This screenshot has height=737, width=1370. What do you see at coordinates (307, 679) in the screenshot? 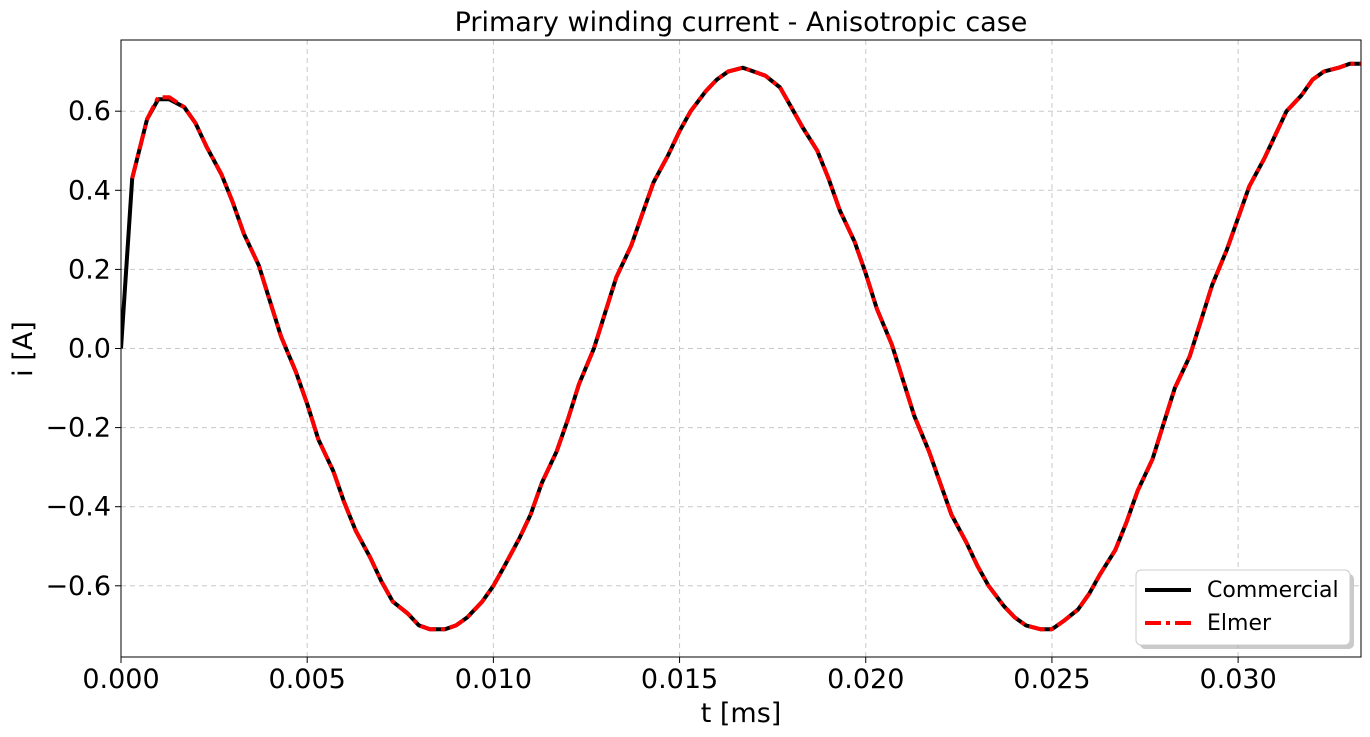
I see `x-tick-label: 0.005` at bounding box center [307, 679].